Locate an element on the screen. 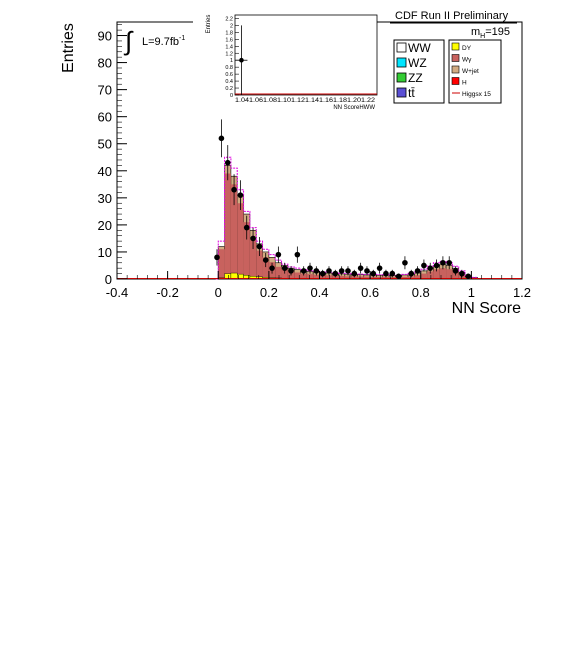 Image resolution: width=567 pixels, height=667 pixels. inset-y-tick-label: 1.2 is located at coordinates (229, 54).